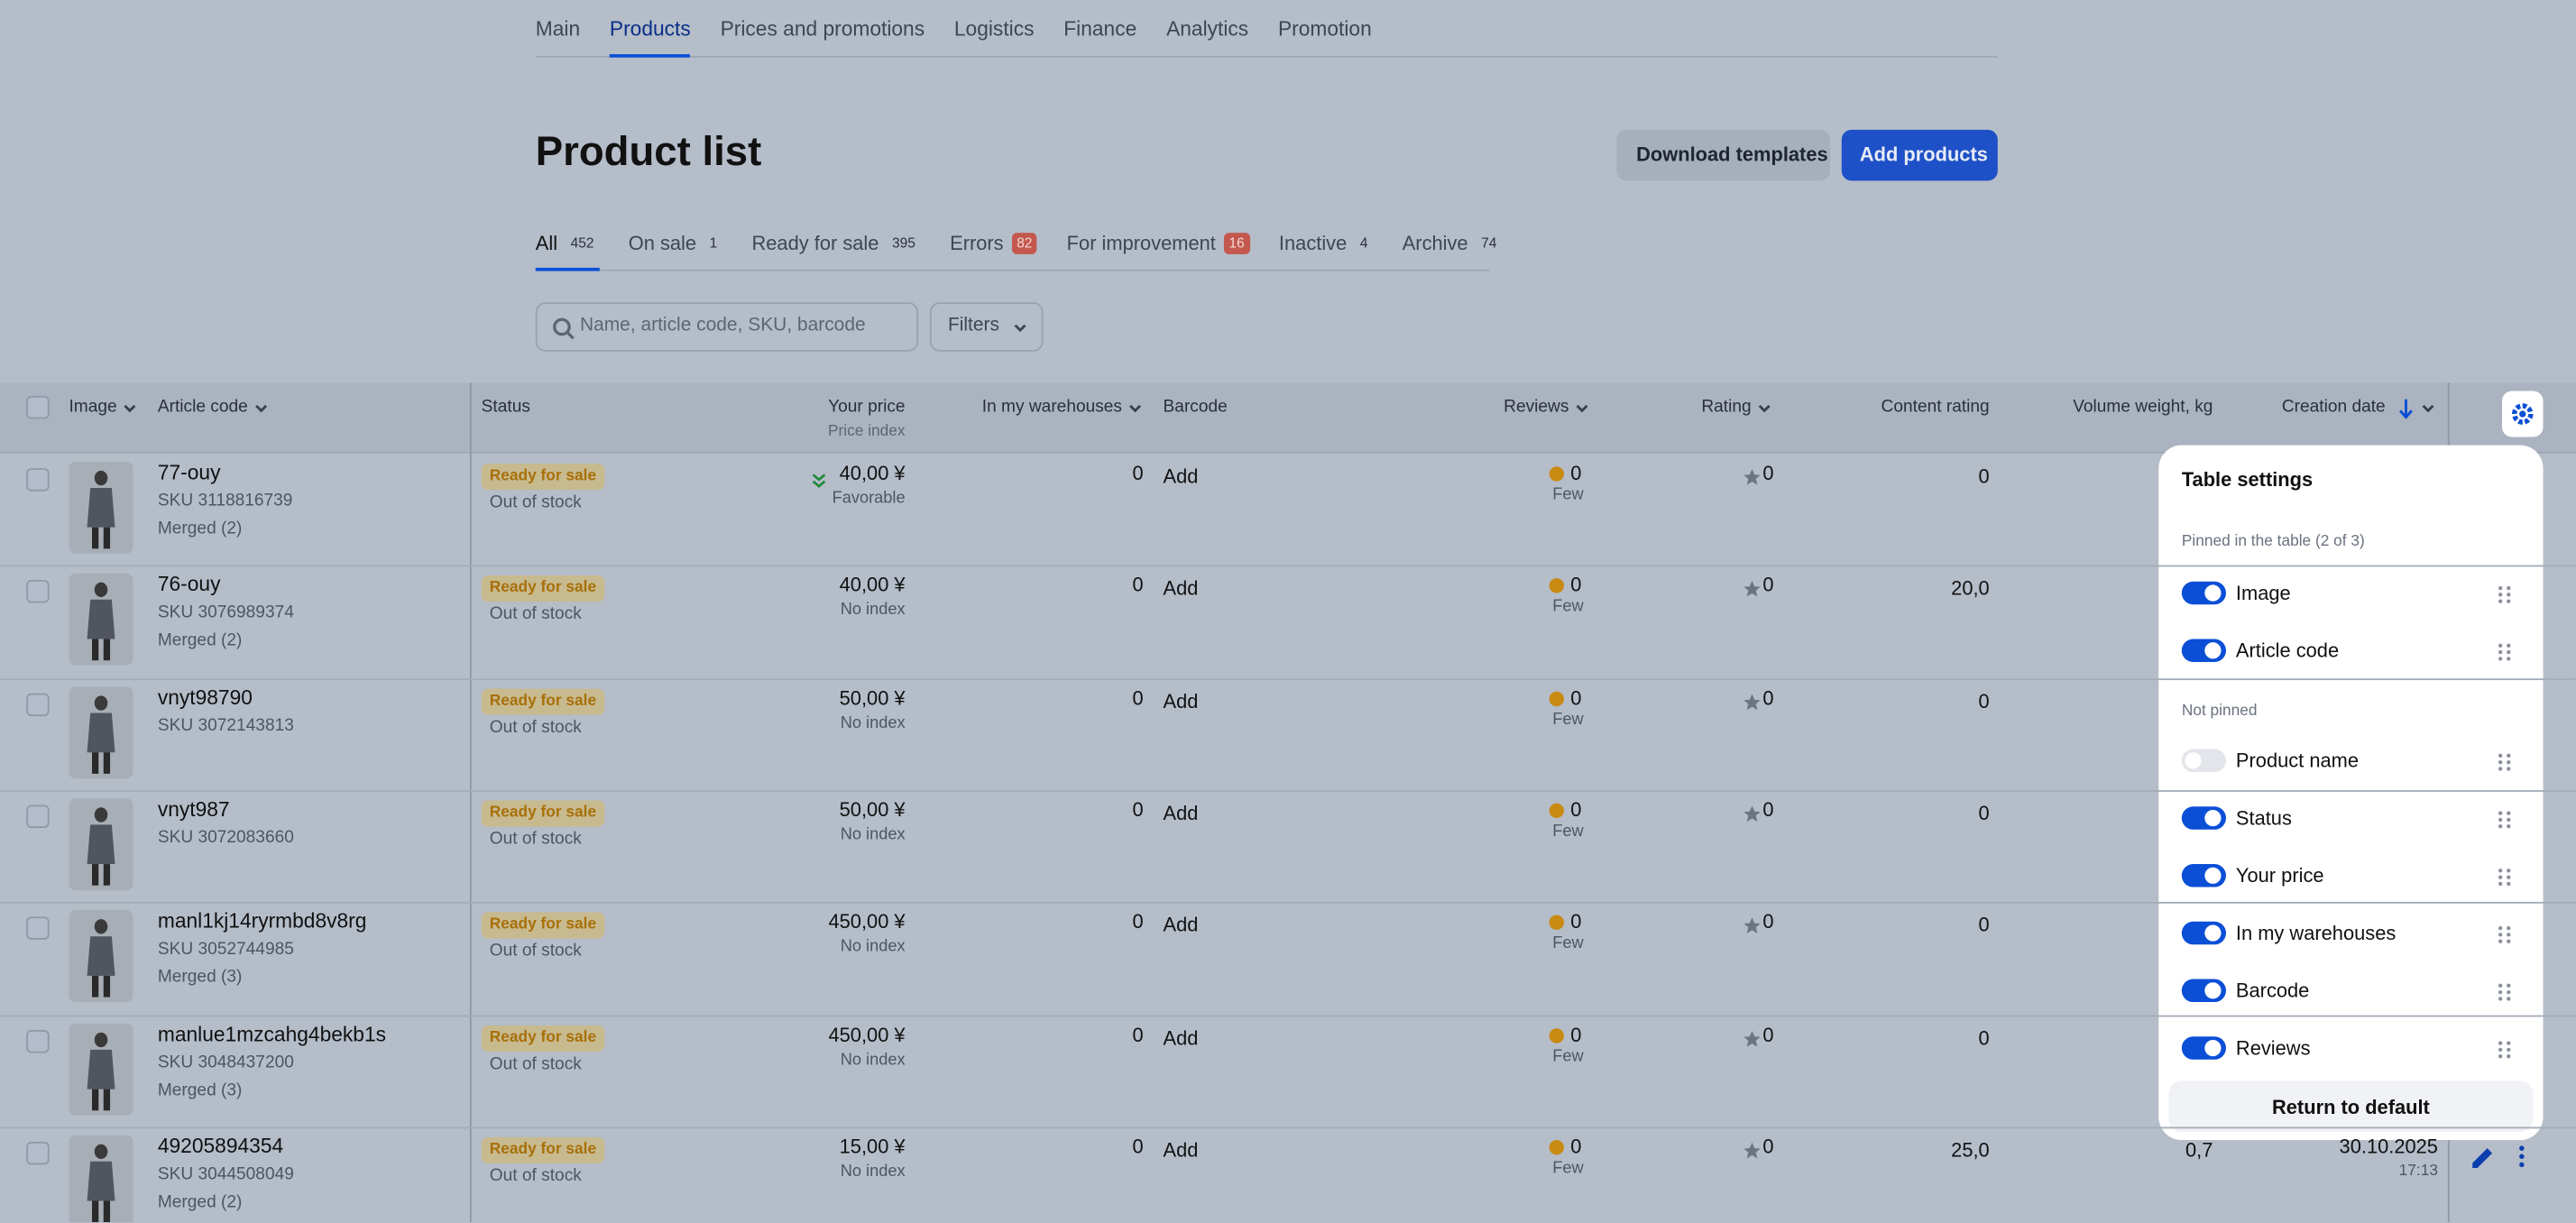  What do you see at coordinates (1576, 698) in the screenshot?
I see `reviews: 0` at bounding box center [1576, 698].